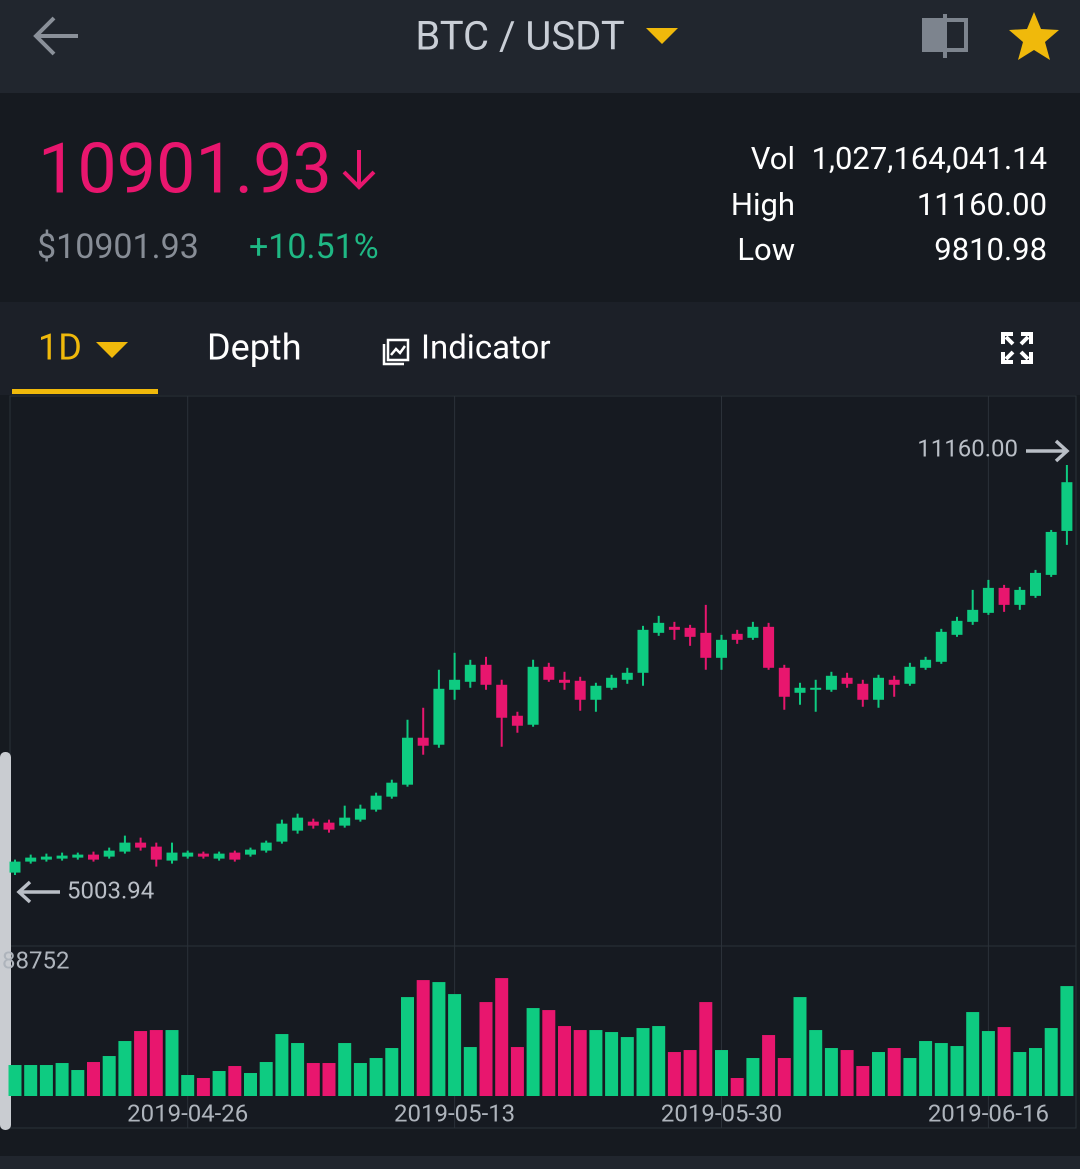 Image resolution: width=1080 pixels, height=1169 pixels. What do you see at coordinates (967, 448) in the screenshot?
I see `high-annotation: 11160.00` at bounding box center [967, 448].